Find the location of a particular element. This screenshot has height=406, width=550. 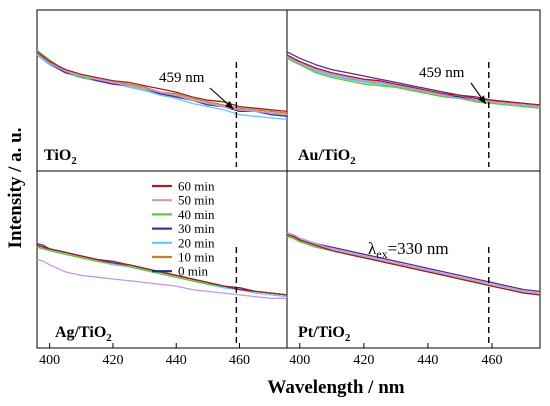

y-axis-label: Intensity / a. u. is located at coordinates (15, 188).